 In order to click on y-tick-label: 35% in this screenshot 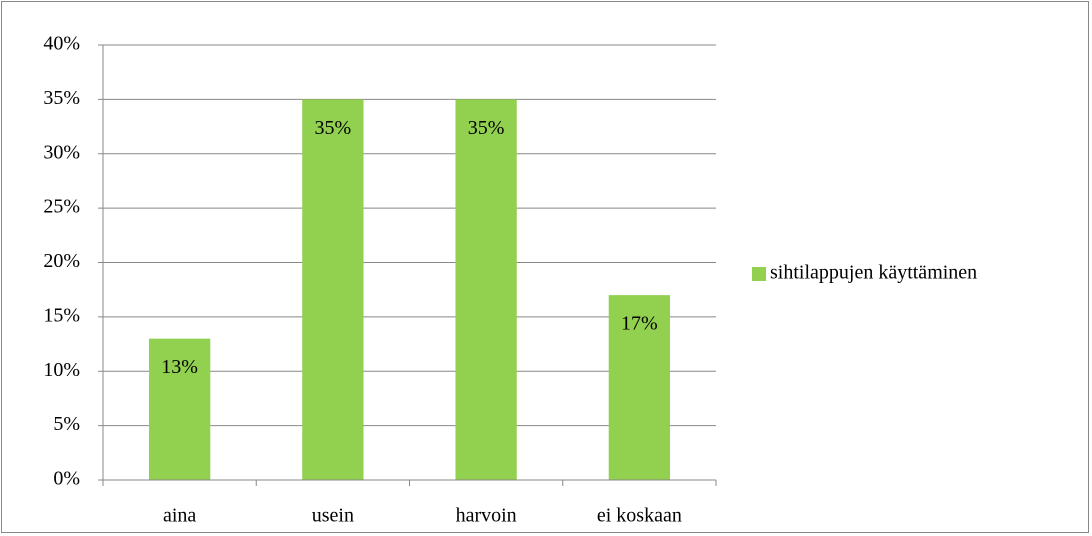, I will do `click(61, 98)`.